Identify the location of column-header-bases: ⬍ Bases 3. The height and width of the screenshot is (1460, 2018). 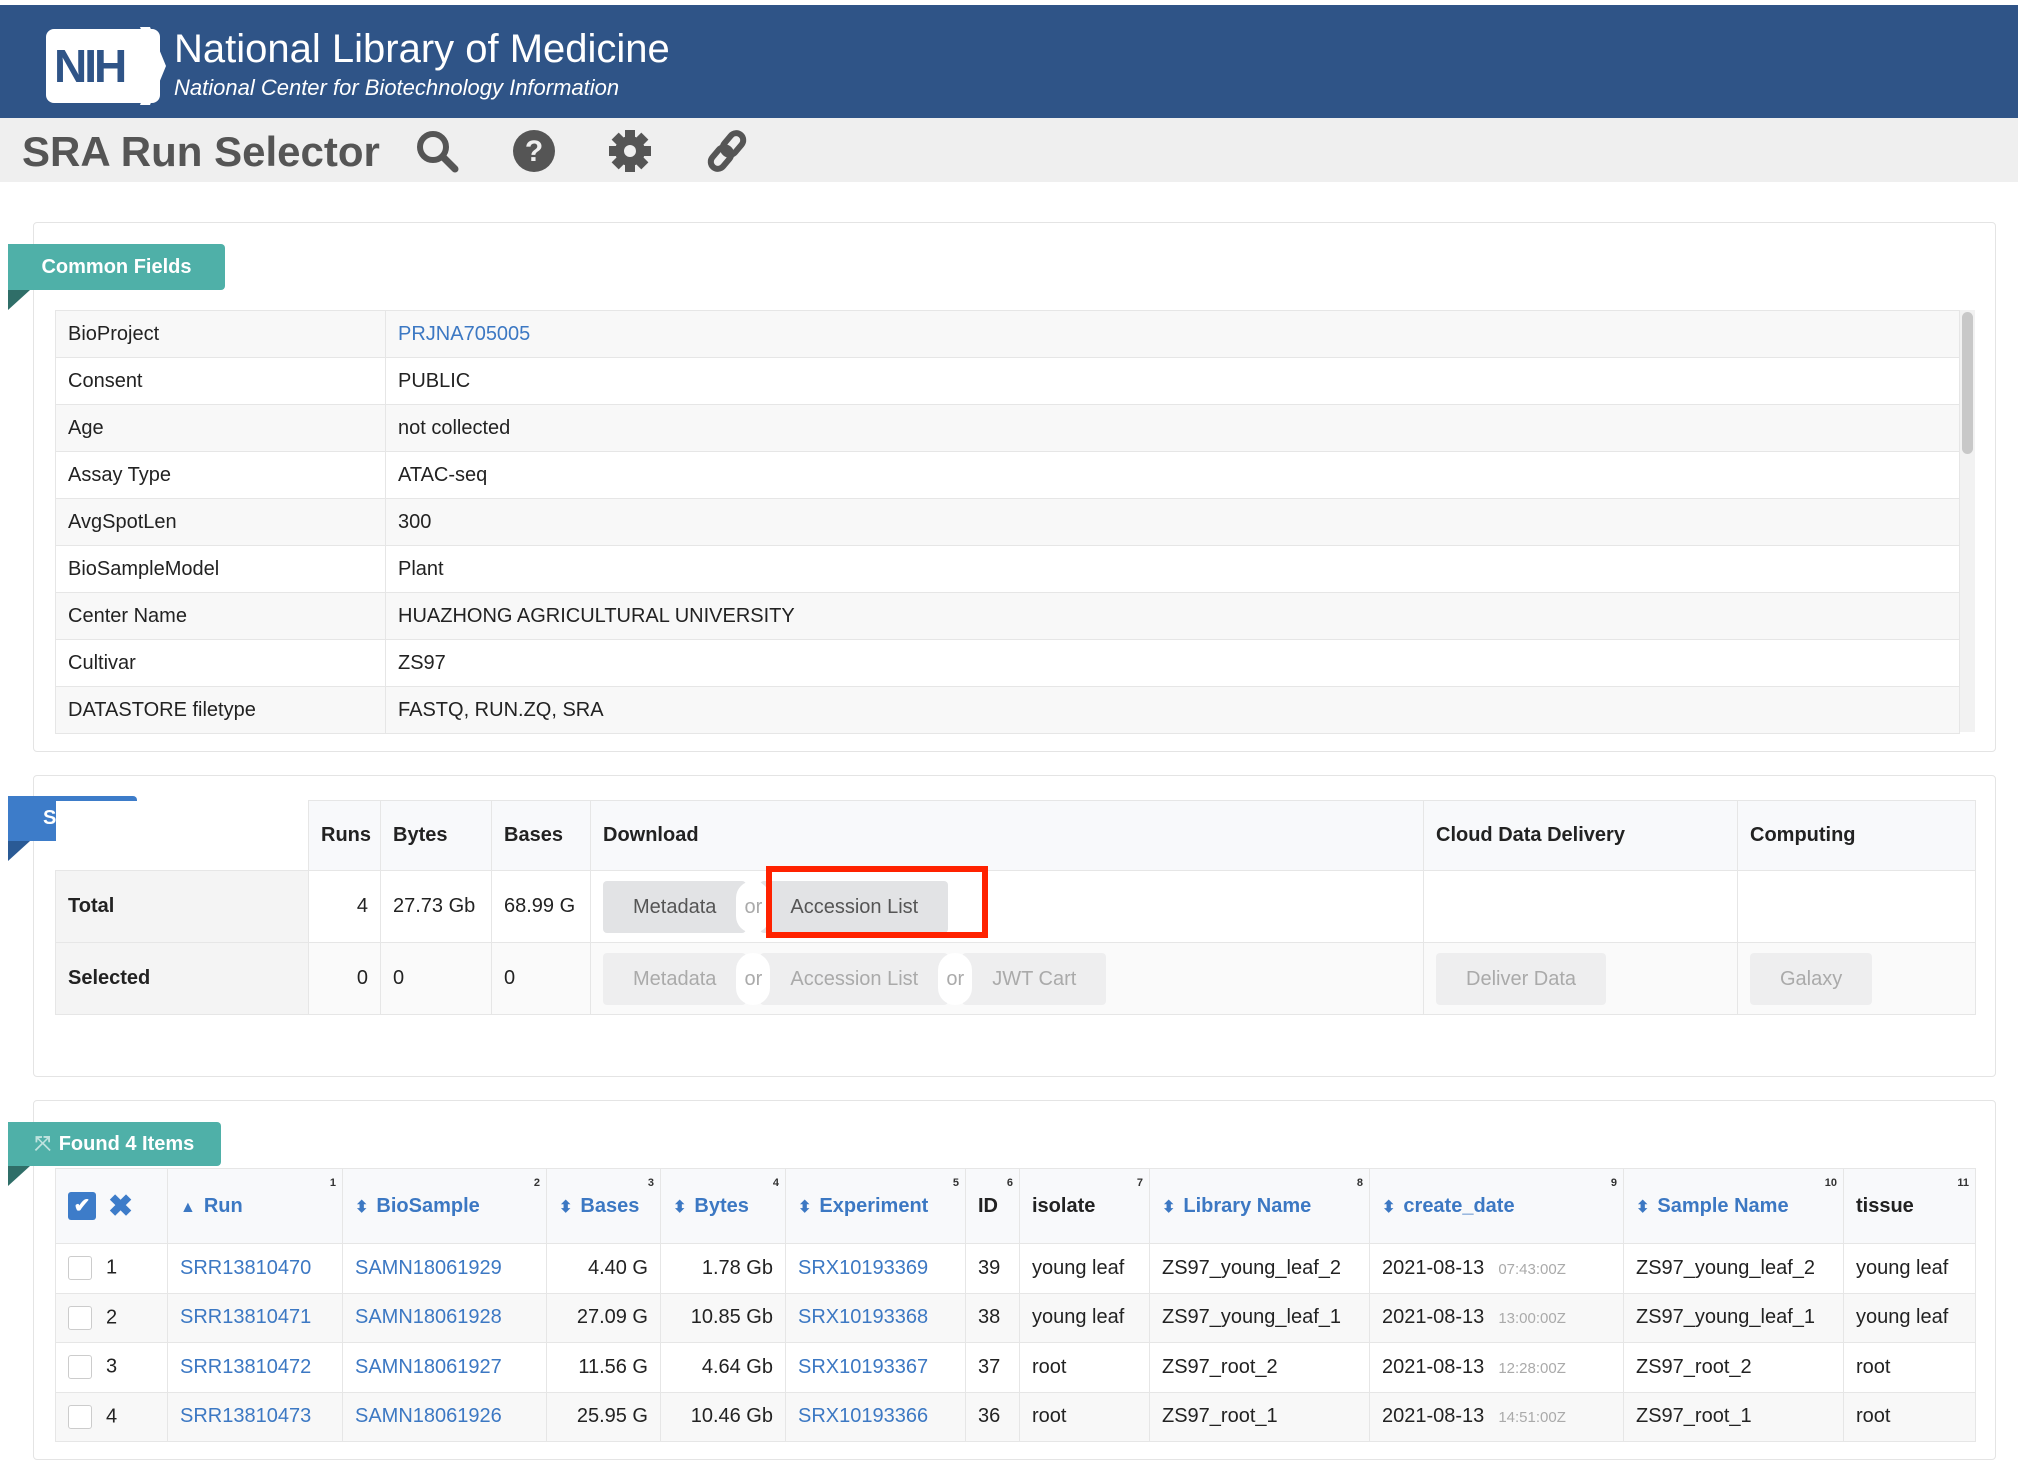
(603, 1206).